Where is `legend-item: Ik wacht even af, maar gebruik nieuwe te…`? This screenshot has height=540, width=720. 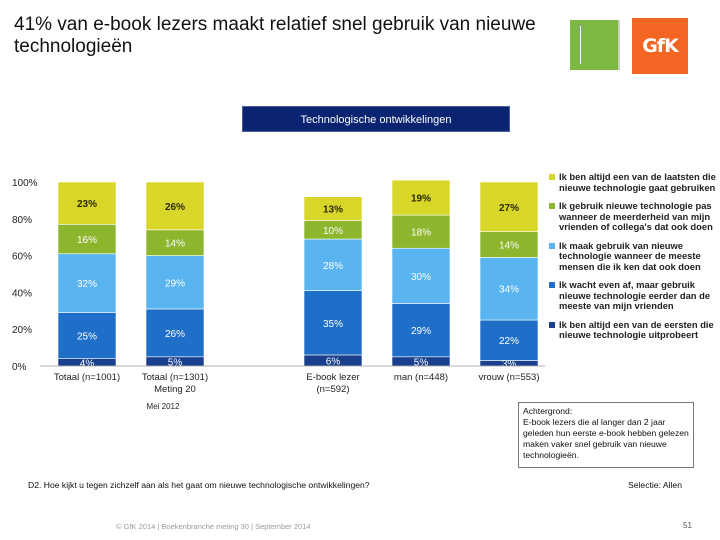 legend-item: Ik wacht even af, maar gebruik nieuwe te… is located at coordinates (633, 295).